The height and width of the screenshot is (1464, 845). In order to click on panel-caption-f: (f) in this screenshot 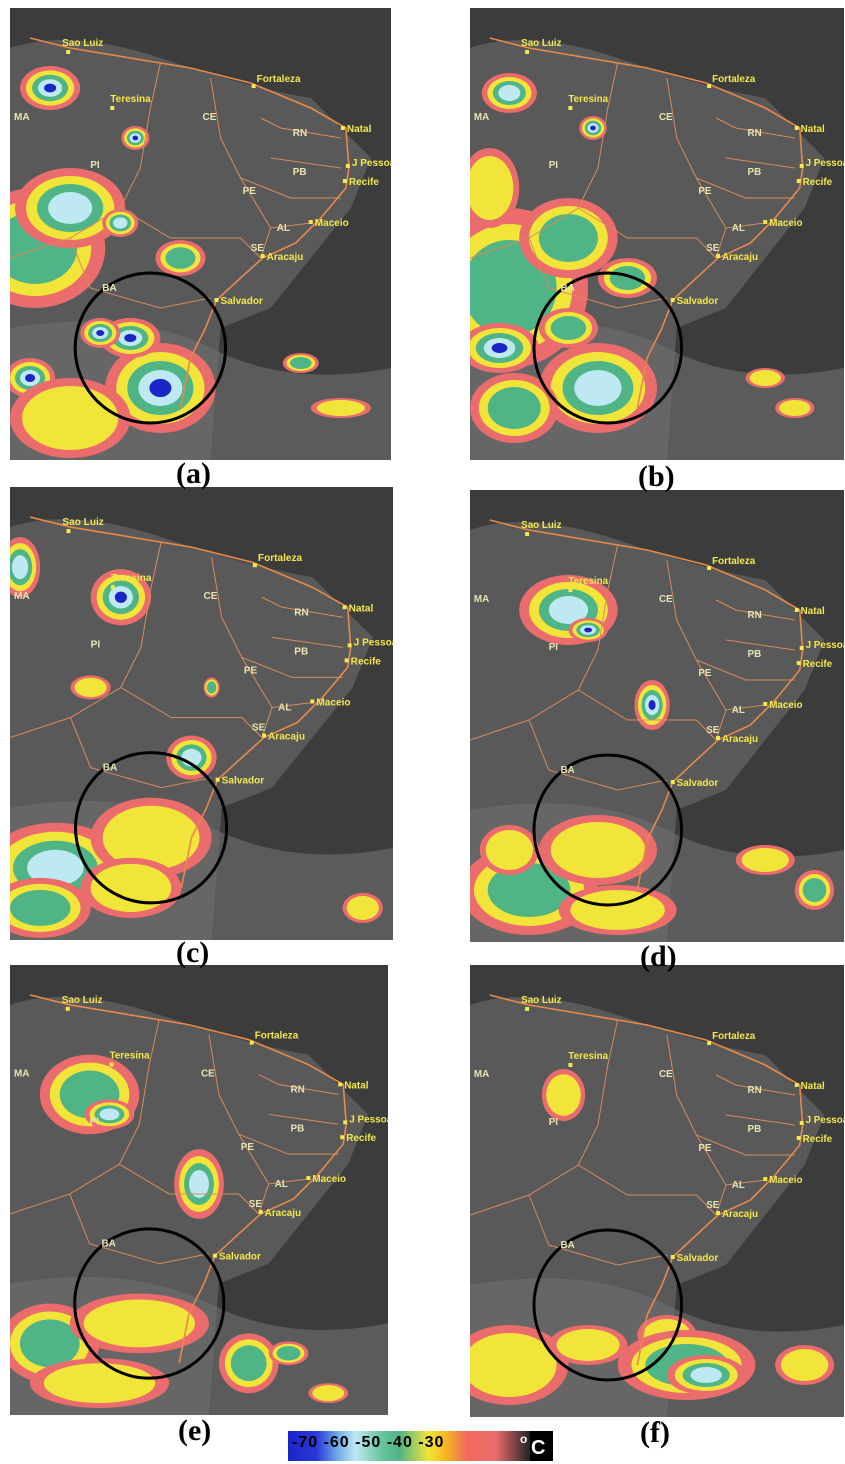, I will do `click(655, 1432)`.